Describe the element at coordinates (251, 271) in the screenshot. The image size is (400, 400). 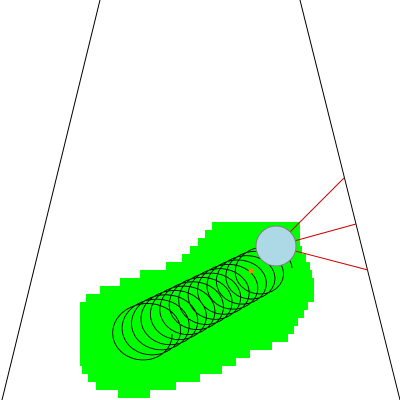
I see `target-dot-icon` at that location.